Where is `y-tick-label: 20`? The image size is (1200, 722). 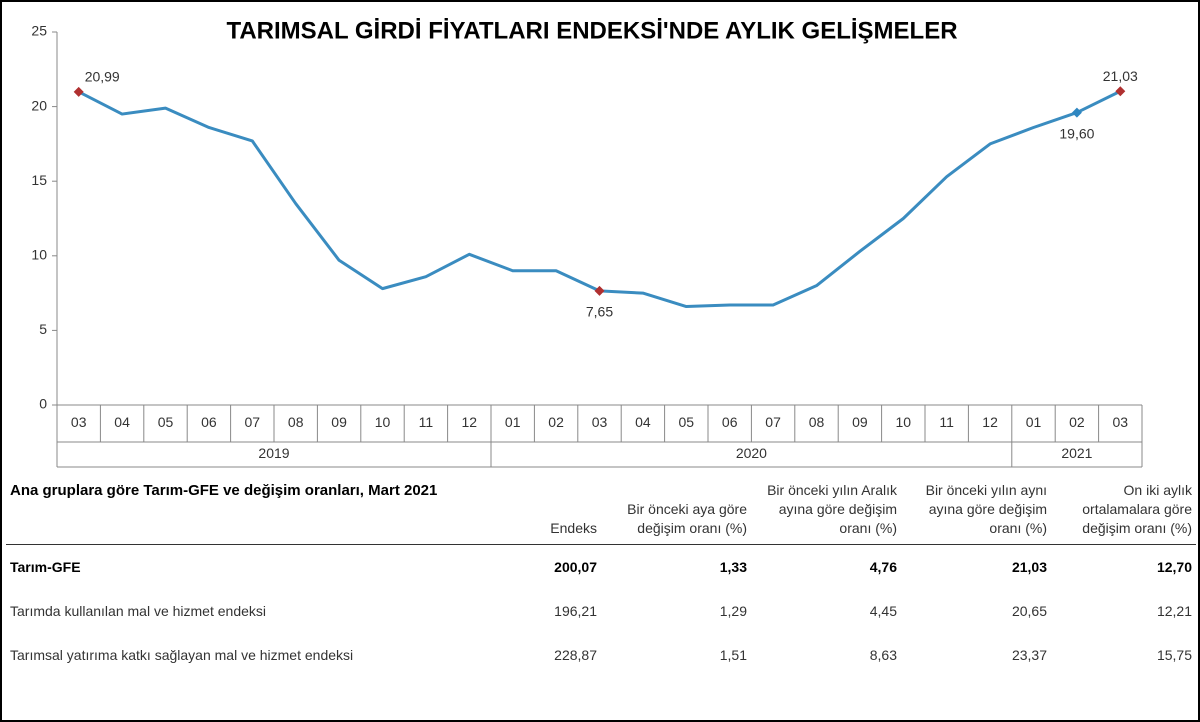
y-tick-label: 20 is located at coordinates (39, 105).